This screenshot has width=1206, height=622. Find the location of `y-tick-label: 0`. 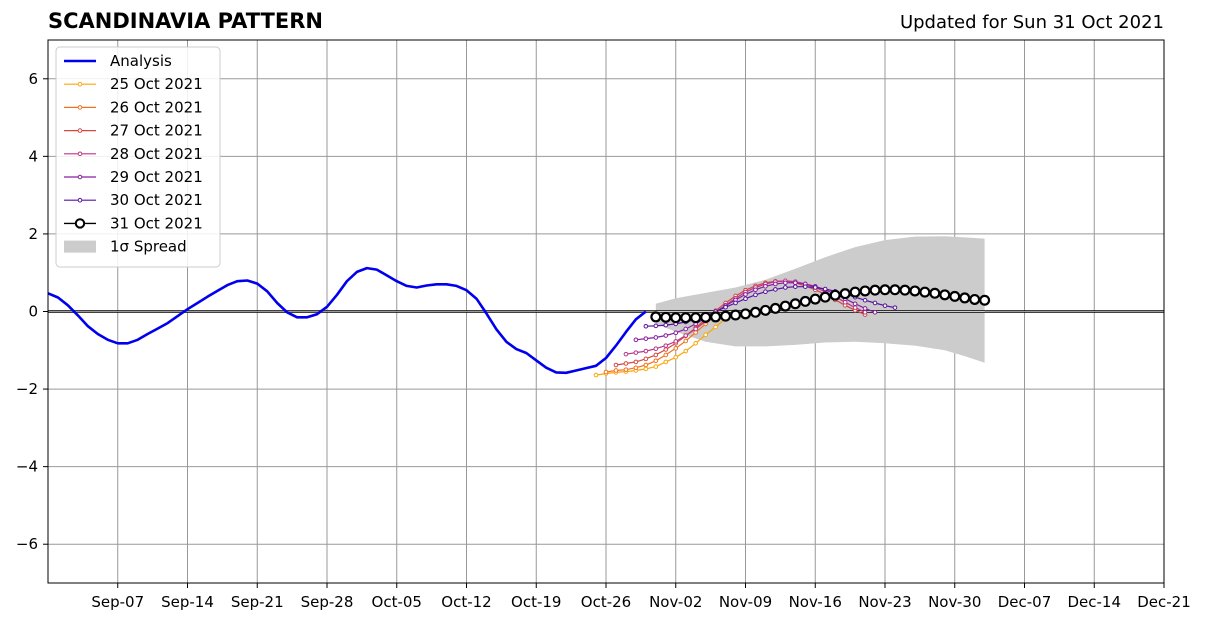

y-tick-label: 0 is located at coordinates (33, 312).